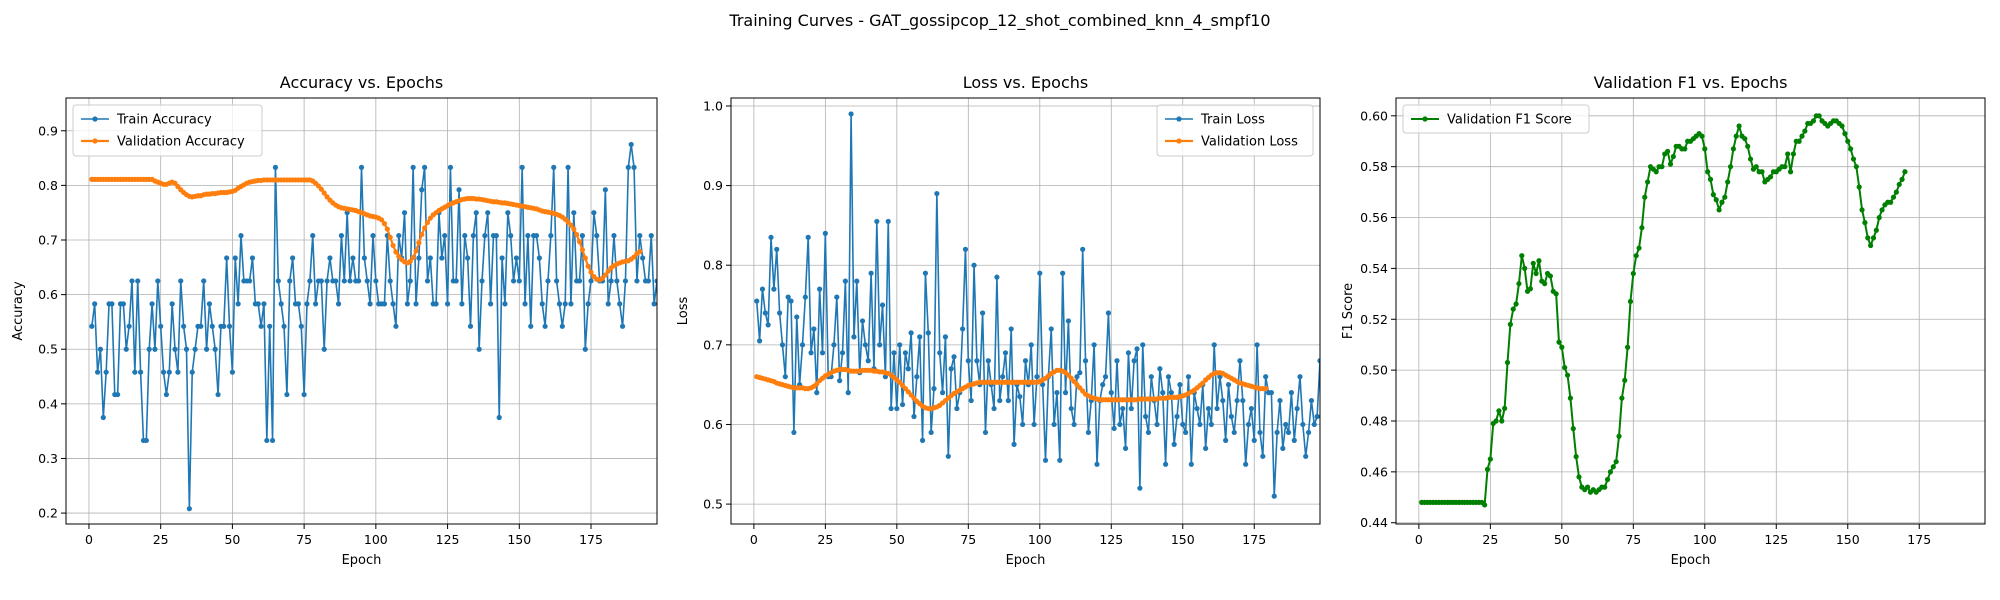 The width and height of the screenshot is (2000, 600). I want to click on x-tick-label: 0, so click(1419, 539).